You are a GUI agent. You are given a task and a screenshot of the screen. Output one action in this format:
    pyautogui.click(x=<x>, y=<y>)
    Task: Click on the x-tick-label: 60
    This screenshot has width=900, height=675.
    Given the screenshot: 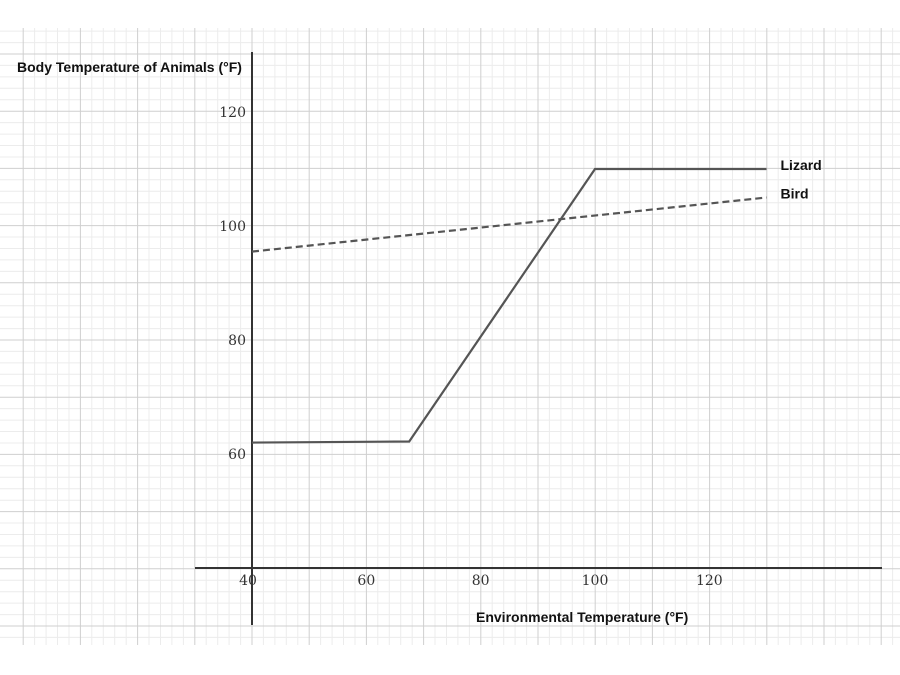 What is the action you would take?
    pyautogui.click(x=366, y=581)
    